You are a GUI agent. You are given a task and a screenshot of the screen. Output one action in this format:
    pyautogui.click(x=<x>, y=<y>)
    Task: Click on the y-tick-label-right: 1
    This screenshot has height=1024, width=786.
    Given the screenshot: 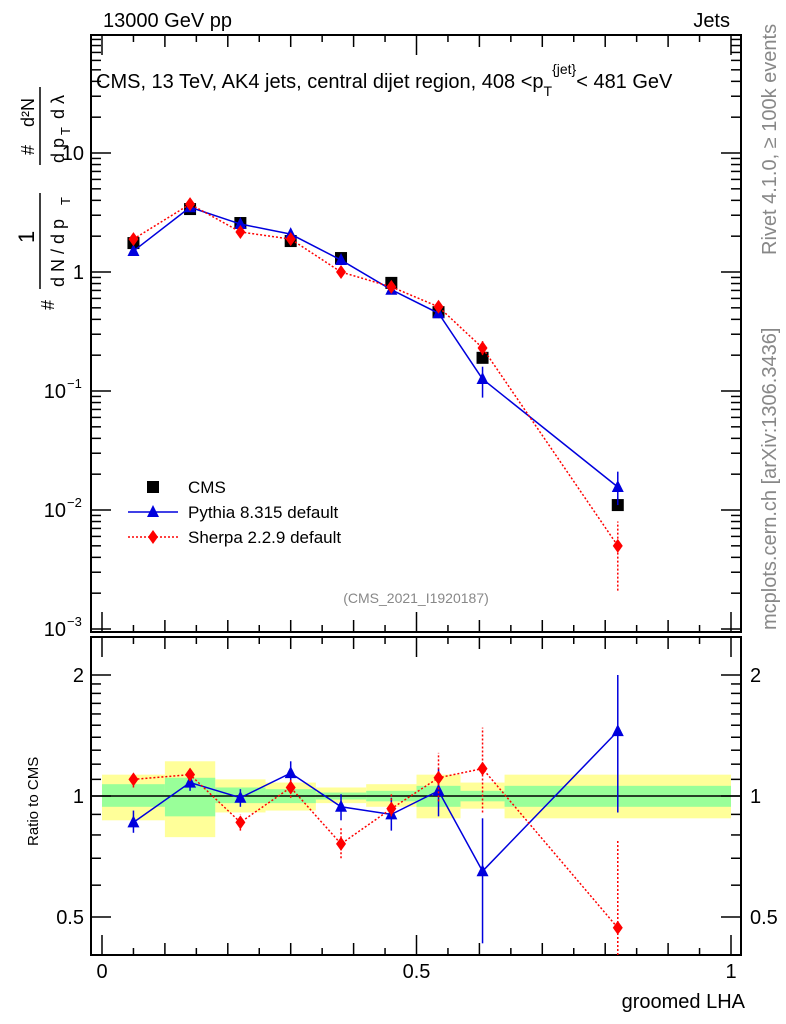 What is the action you would take?
    pyautogui.click(x=755, y=797)
    